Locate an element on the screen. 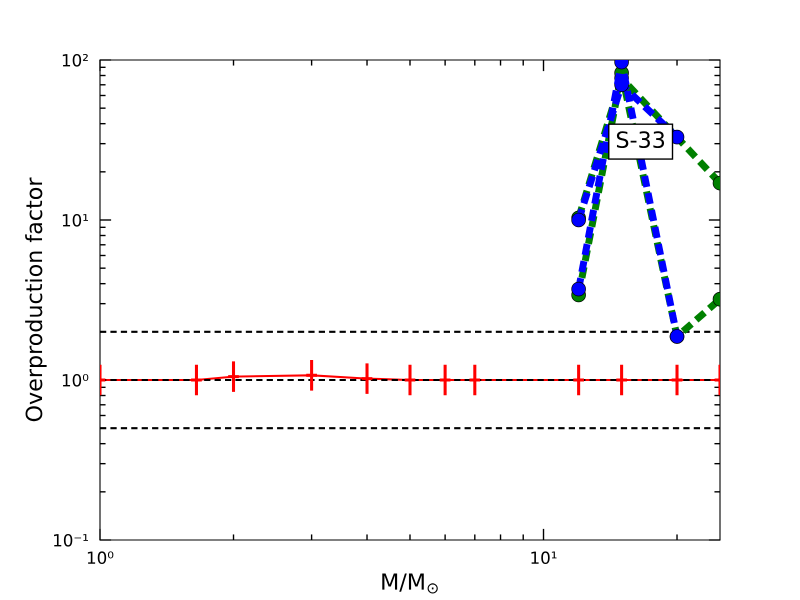  x-axis-title: M/M$_{⊙}$ is located at coordinates (410, 583).